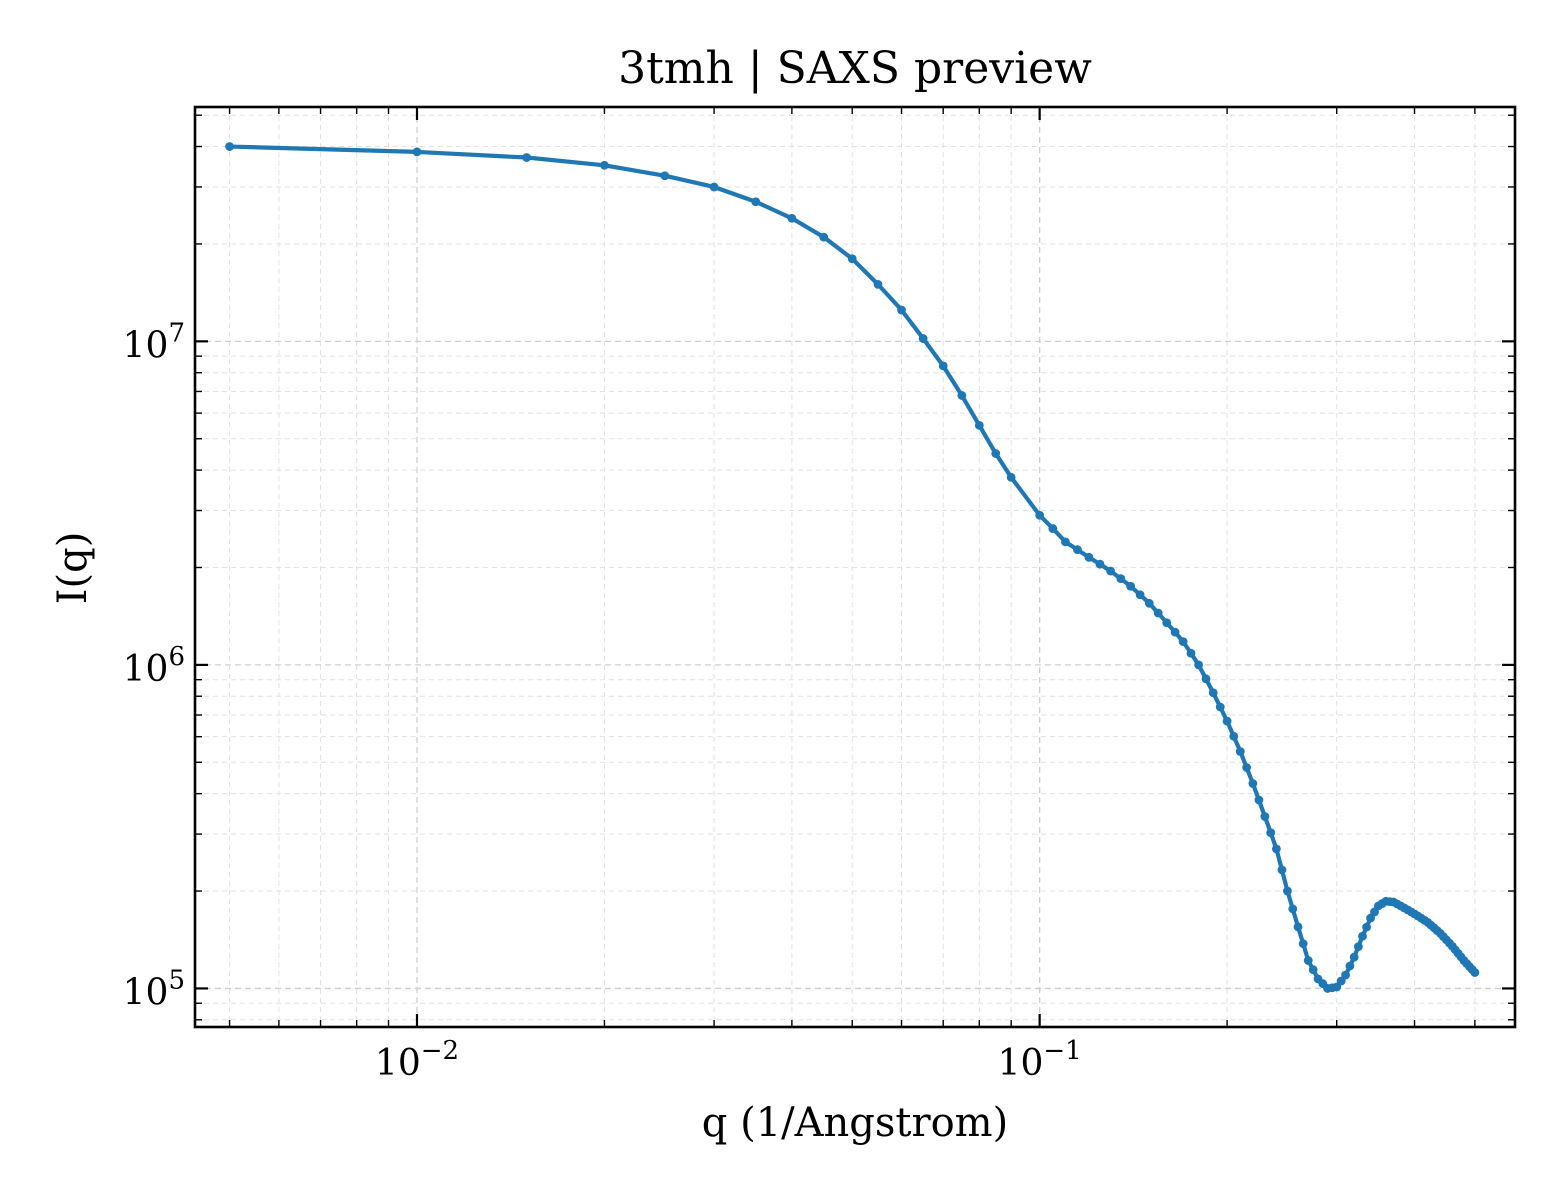  I want to click on y-axis-label: I(q), so click(73, 568).